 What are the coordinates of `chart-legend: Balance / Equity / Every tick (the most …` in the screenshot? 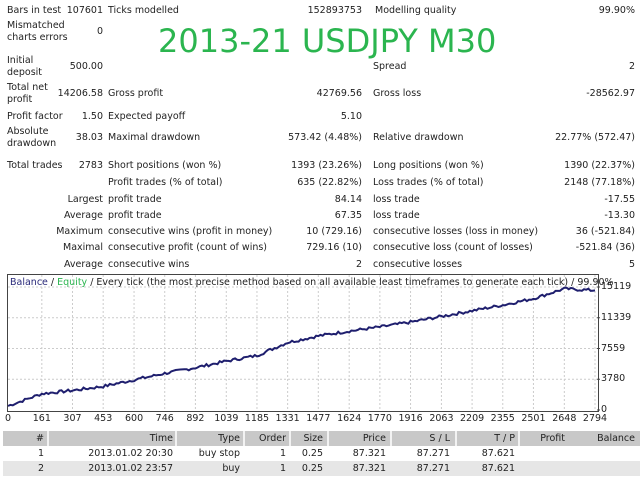 It's located at (312, 282).